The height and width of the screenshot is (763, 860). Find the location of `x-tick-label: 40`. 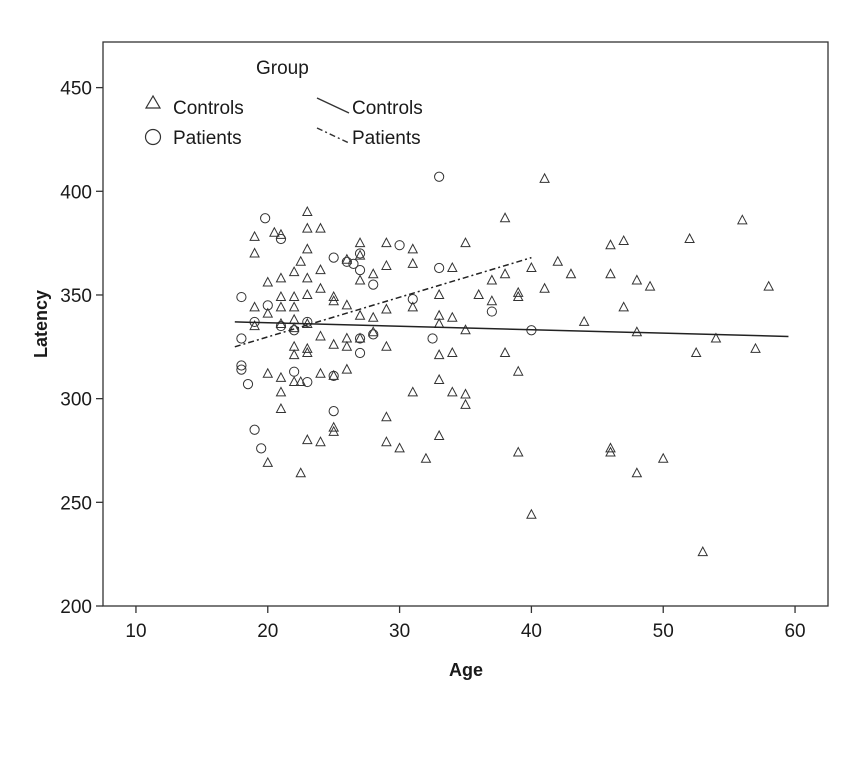

x-tick-label: 40 is located at coordinates (531, 631).